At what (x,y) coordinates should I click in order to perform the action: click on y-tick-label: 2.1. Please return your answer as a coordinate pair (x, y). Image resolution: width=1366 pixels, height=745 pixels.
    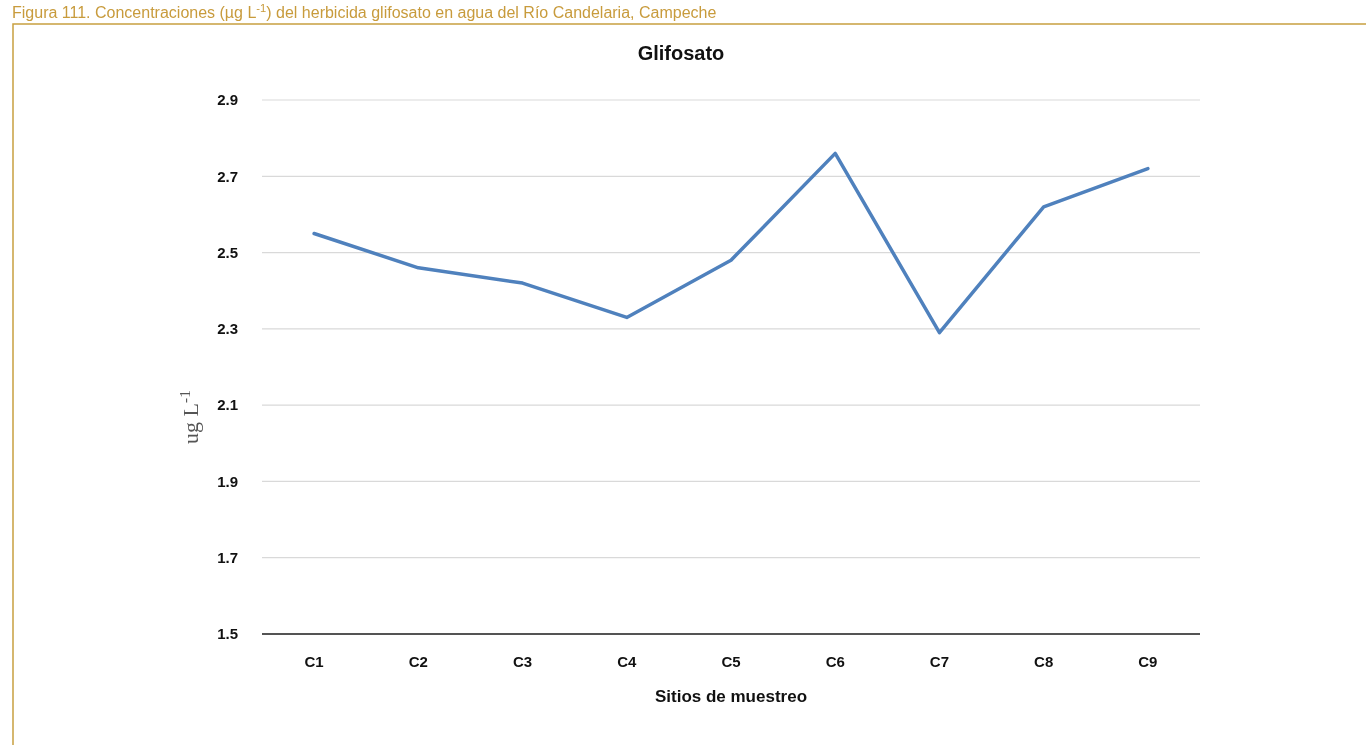
    Looking at the image, I should click on (227, 405).